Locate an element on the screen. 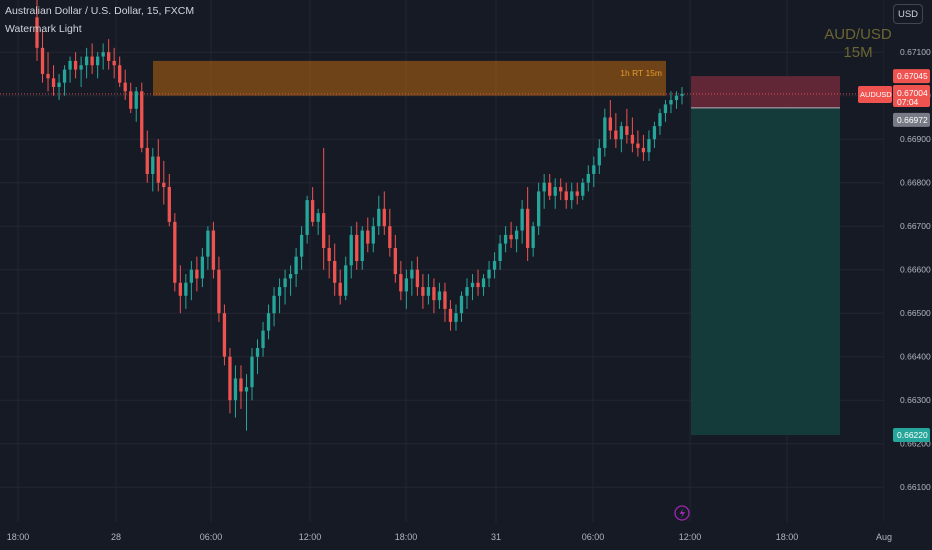 The height and width of the screenshot is (550, 932). time-tick: Aug is located at coordinates (884, 537).